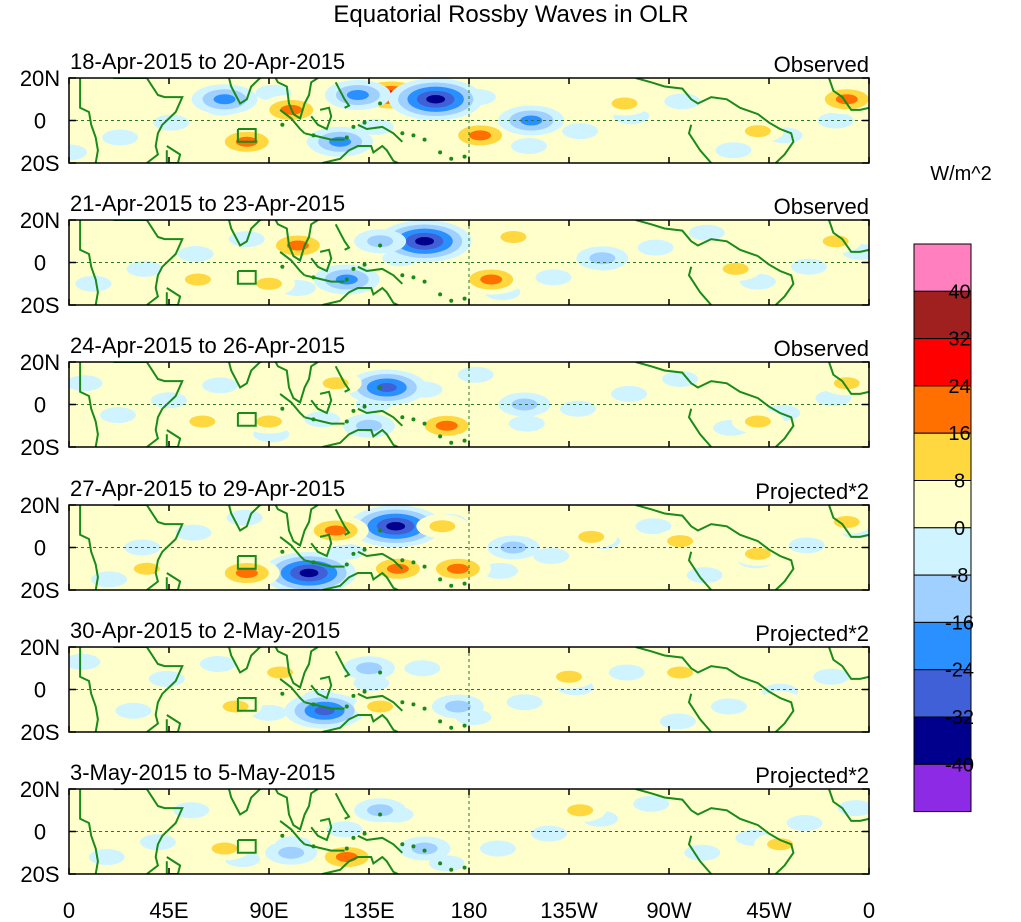  Describe the element at coordinates (959, 482) in the screenshot. I see `colorbar-label: 8` at that location.